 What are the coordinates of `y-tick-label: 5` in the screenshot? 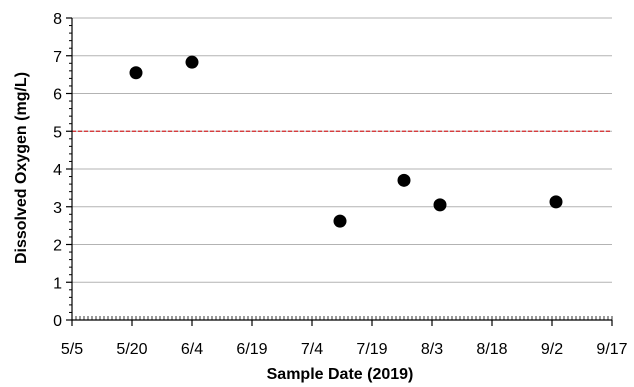 It's located at (57, 132).